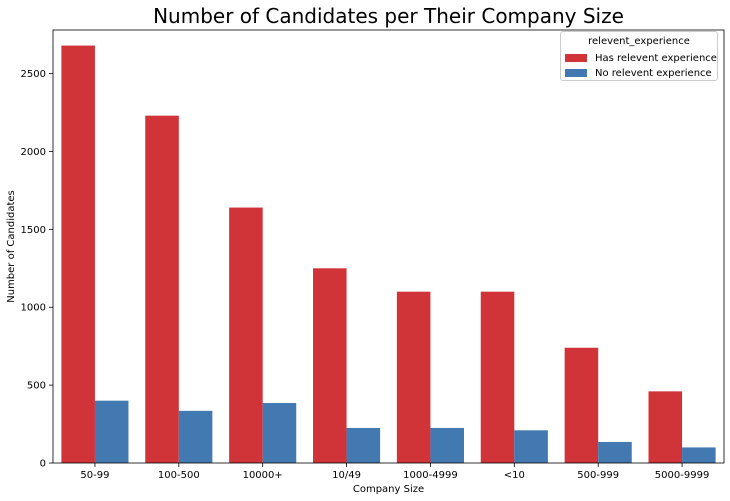 This screenshot has width=730, height=501. I want to click on x-tick-label-6: 500-999, so click(598, 475).